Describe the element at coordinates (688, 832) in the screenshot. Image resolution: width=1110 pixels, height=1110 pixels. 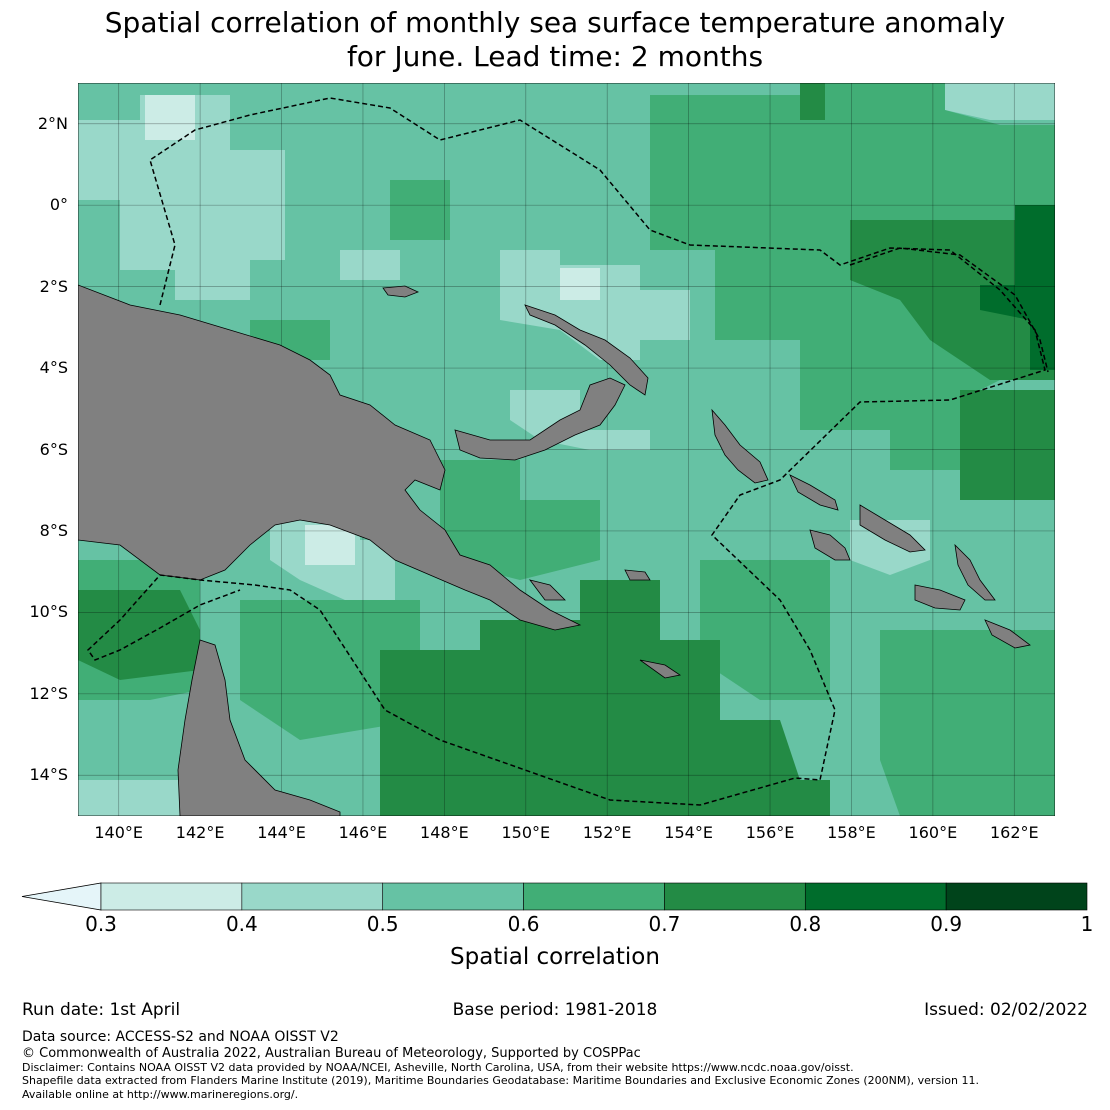
I see `longitude-tick-label: 154°E` at that location.